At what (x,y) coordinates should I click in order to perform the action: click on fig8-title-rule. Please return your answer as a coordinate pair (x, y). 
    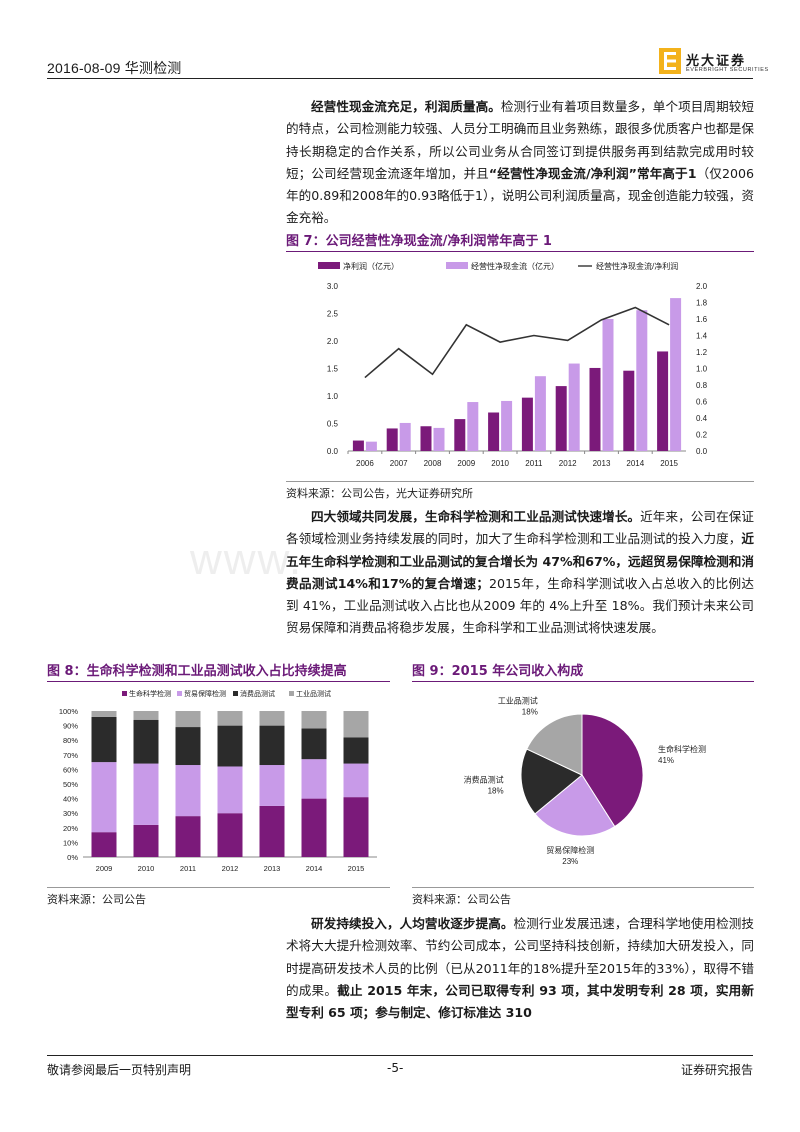
    Looking at the image, I should click on (218, 681).